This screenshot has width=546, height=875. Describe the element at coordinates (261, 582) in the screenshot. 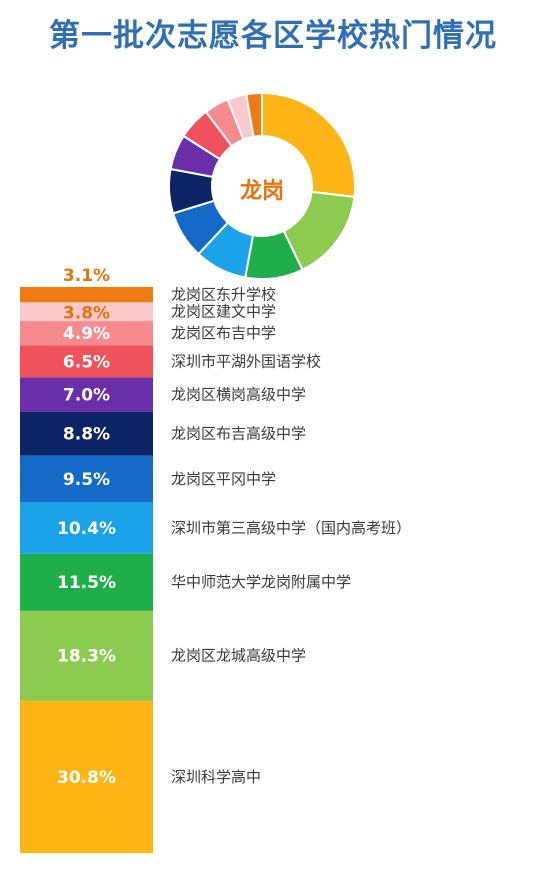

I see `school-label: 华中师范大学龙岗附属中学` at that location.